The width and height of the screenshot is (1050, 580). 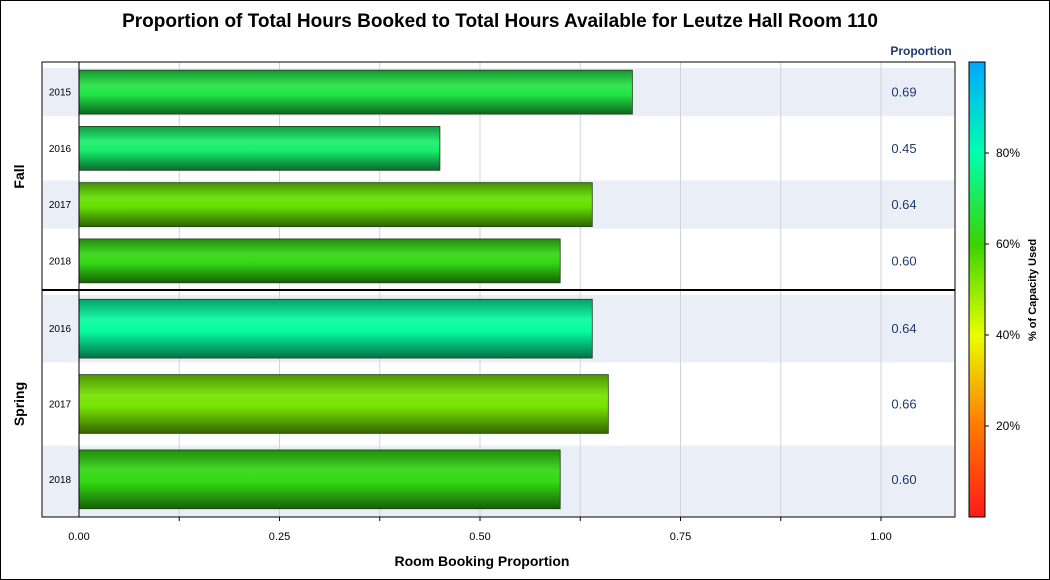 I want to click on x-tick-label: 1.00, so click(x=880, y=537).